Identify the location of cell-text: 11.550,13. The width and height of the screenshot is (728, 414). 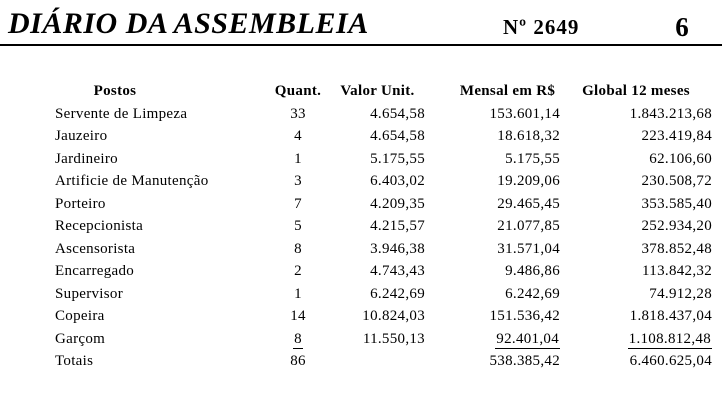
(393, 338).